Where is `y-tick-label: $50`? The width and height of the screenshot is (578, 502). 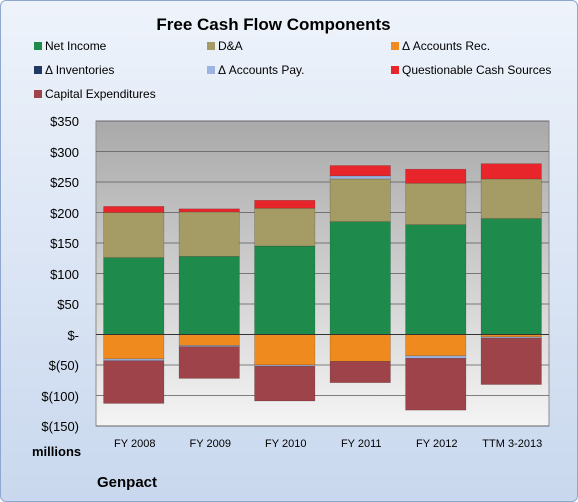 y-tick-label: $50 is located at coordinates (68, 304).